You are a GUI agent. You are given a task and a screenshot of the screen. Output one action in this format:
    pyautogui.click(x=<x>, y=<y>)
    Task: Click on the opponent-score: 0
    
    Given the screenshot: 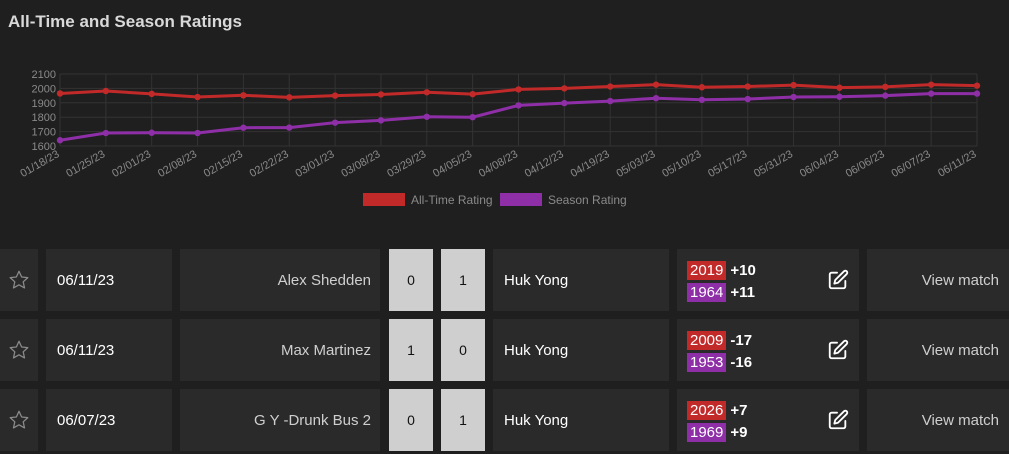 What is the action you would take?
    pyautogui.click(x=463, y=350)
    